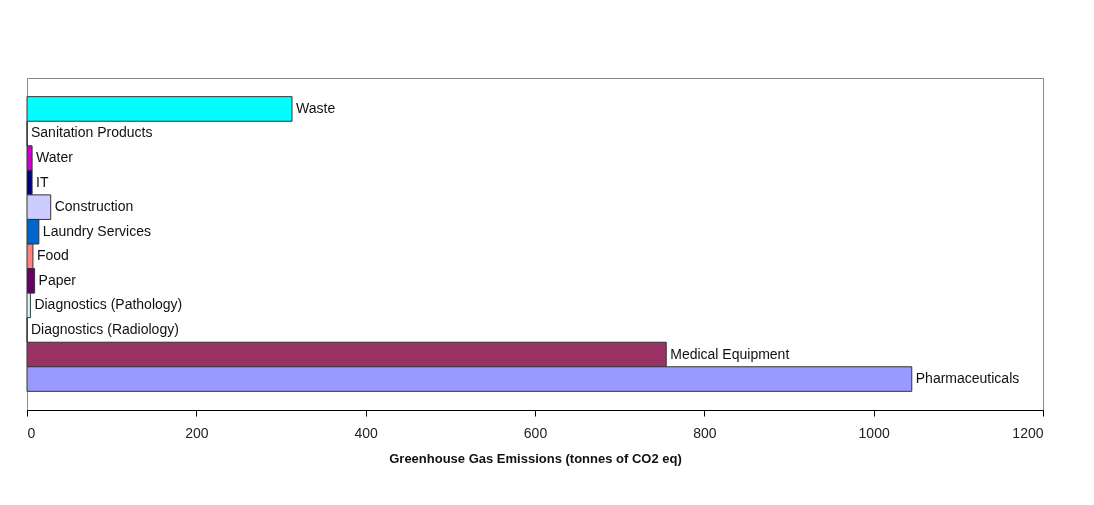 The height and width of the screenshot is (505, 1094). I want to click on x-tick-label: 400, so click(366, 432).